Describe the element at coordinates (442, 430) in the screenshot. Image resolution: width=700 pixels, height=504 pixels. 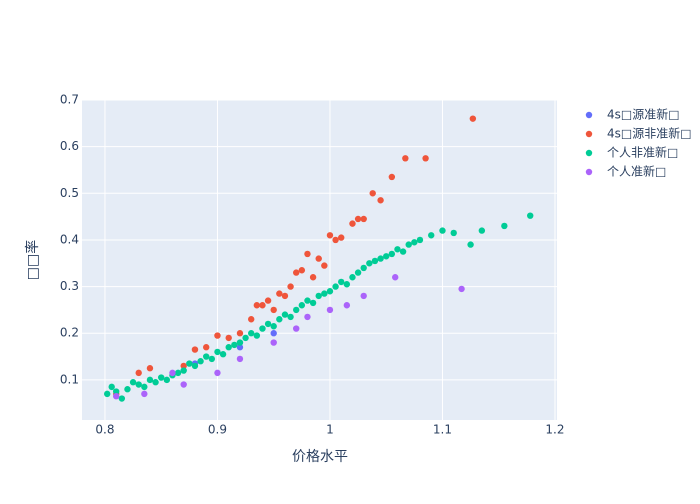
I see `x-tick-label: 1.1` at that location.